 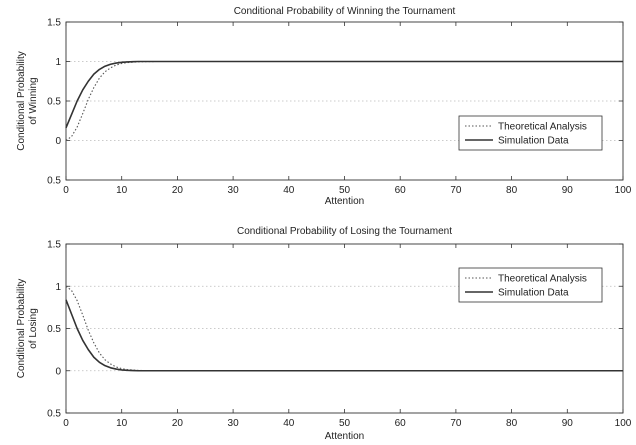 What do you see at coordinates (33, 100) in the screenshot?
I see `y-axis-label-line: of Winning` at bounding box center [33, 100].